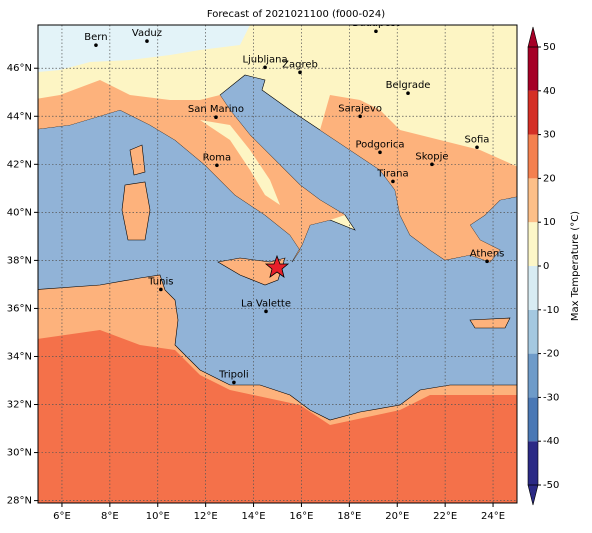 This screenshot has height=533, width=592. What do you see at coordinates (95, 37) in the screenshot?
I see `city-label: Bern` at bounding box center [95, 37].